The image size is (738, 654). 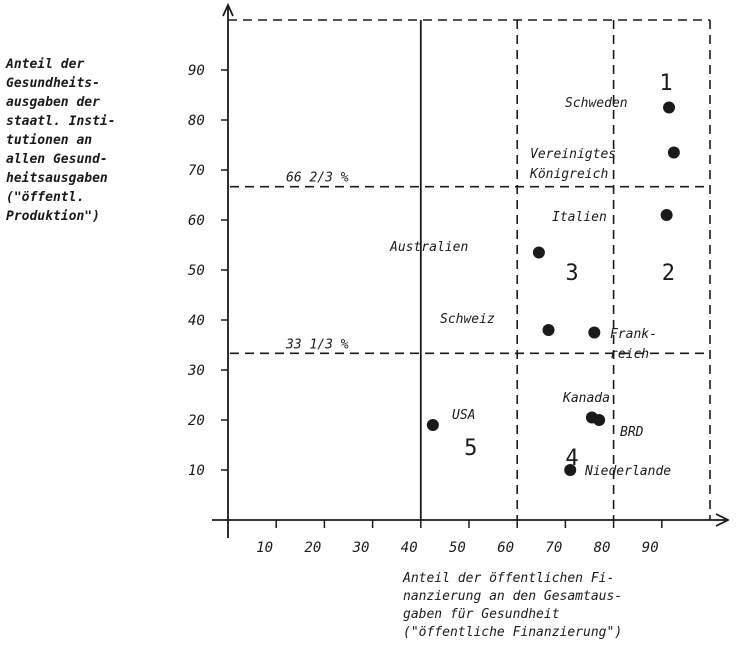 I want to click on country-label: USA, so click(x=463, y=415).